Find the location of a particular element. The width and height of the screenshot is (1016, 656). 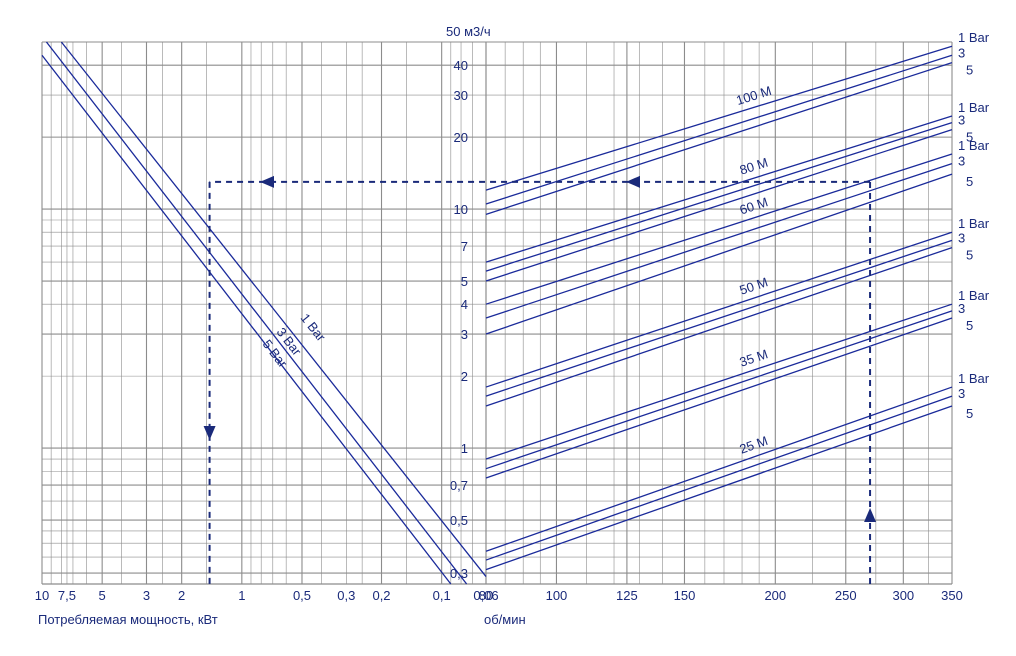

y-tick-label: 30 is located at coordinates (461, 95).